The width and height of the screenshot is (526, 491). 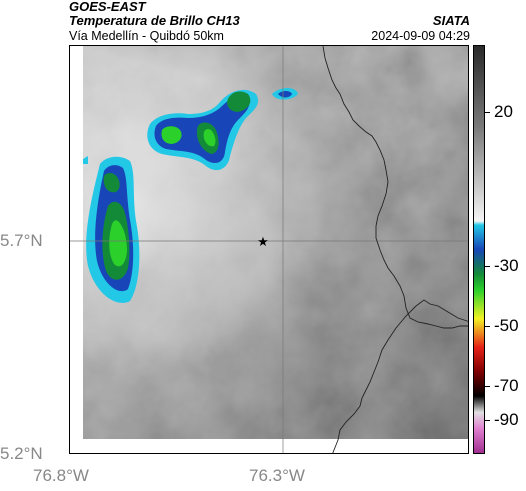 What do you see at coordinates (506, 385) in the screenshot?
I see `colorbar-tick: -70` at bounding box center [506, 385].